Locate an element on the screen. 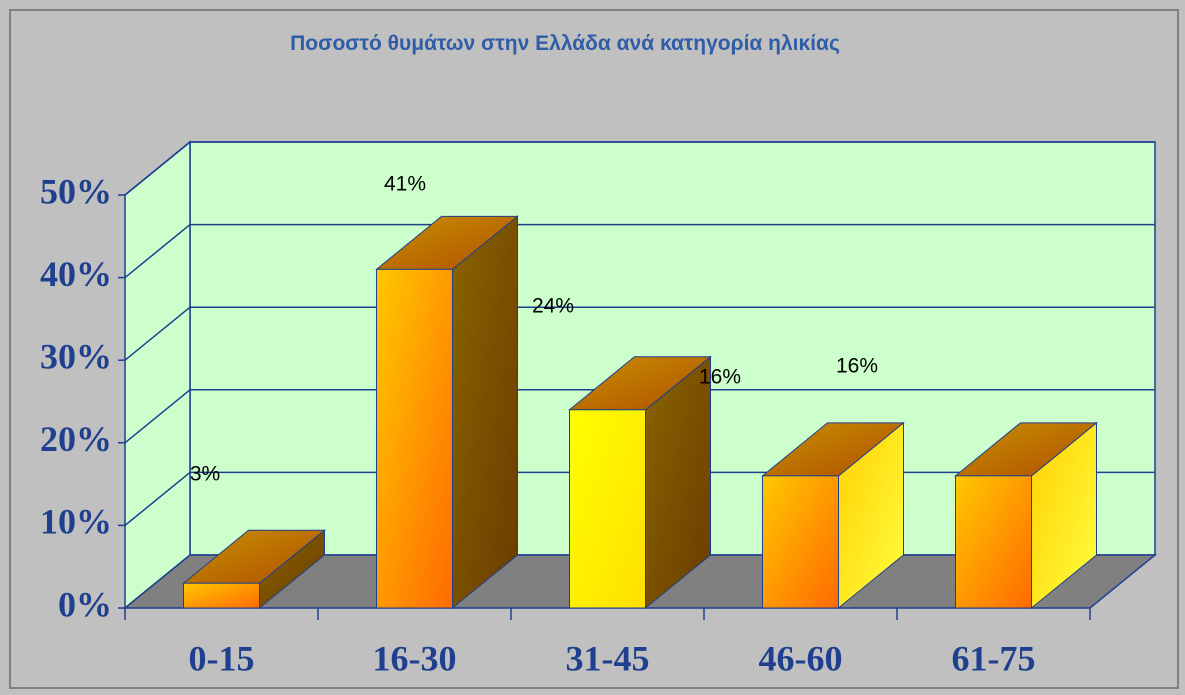 This screenshot has width=1185, height=695. x-tick-label: 31-45 is located at coordinates (608, 658).